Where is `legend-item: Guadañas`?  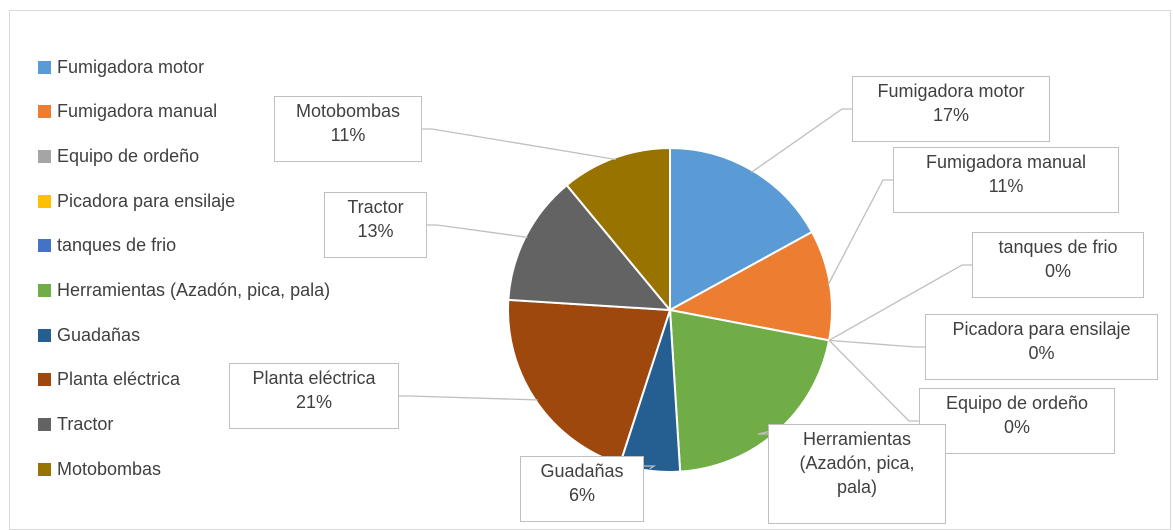 legend-item: Guadañas is located at coordinates (89, 335).